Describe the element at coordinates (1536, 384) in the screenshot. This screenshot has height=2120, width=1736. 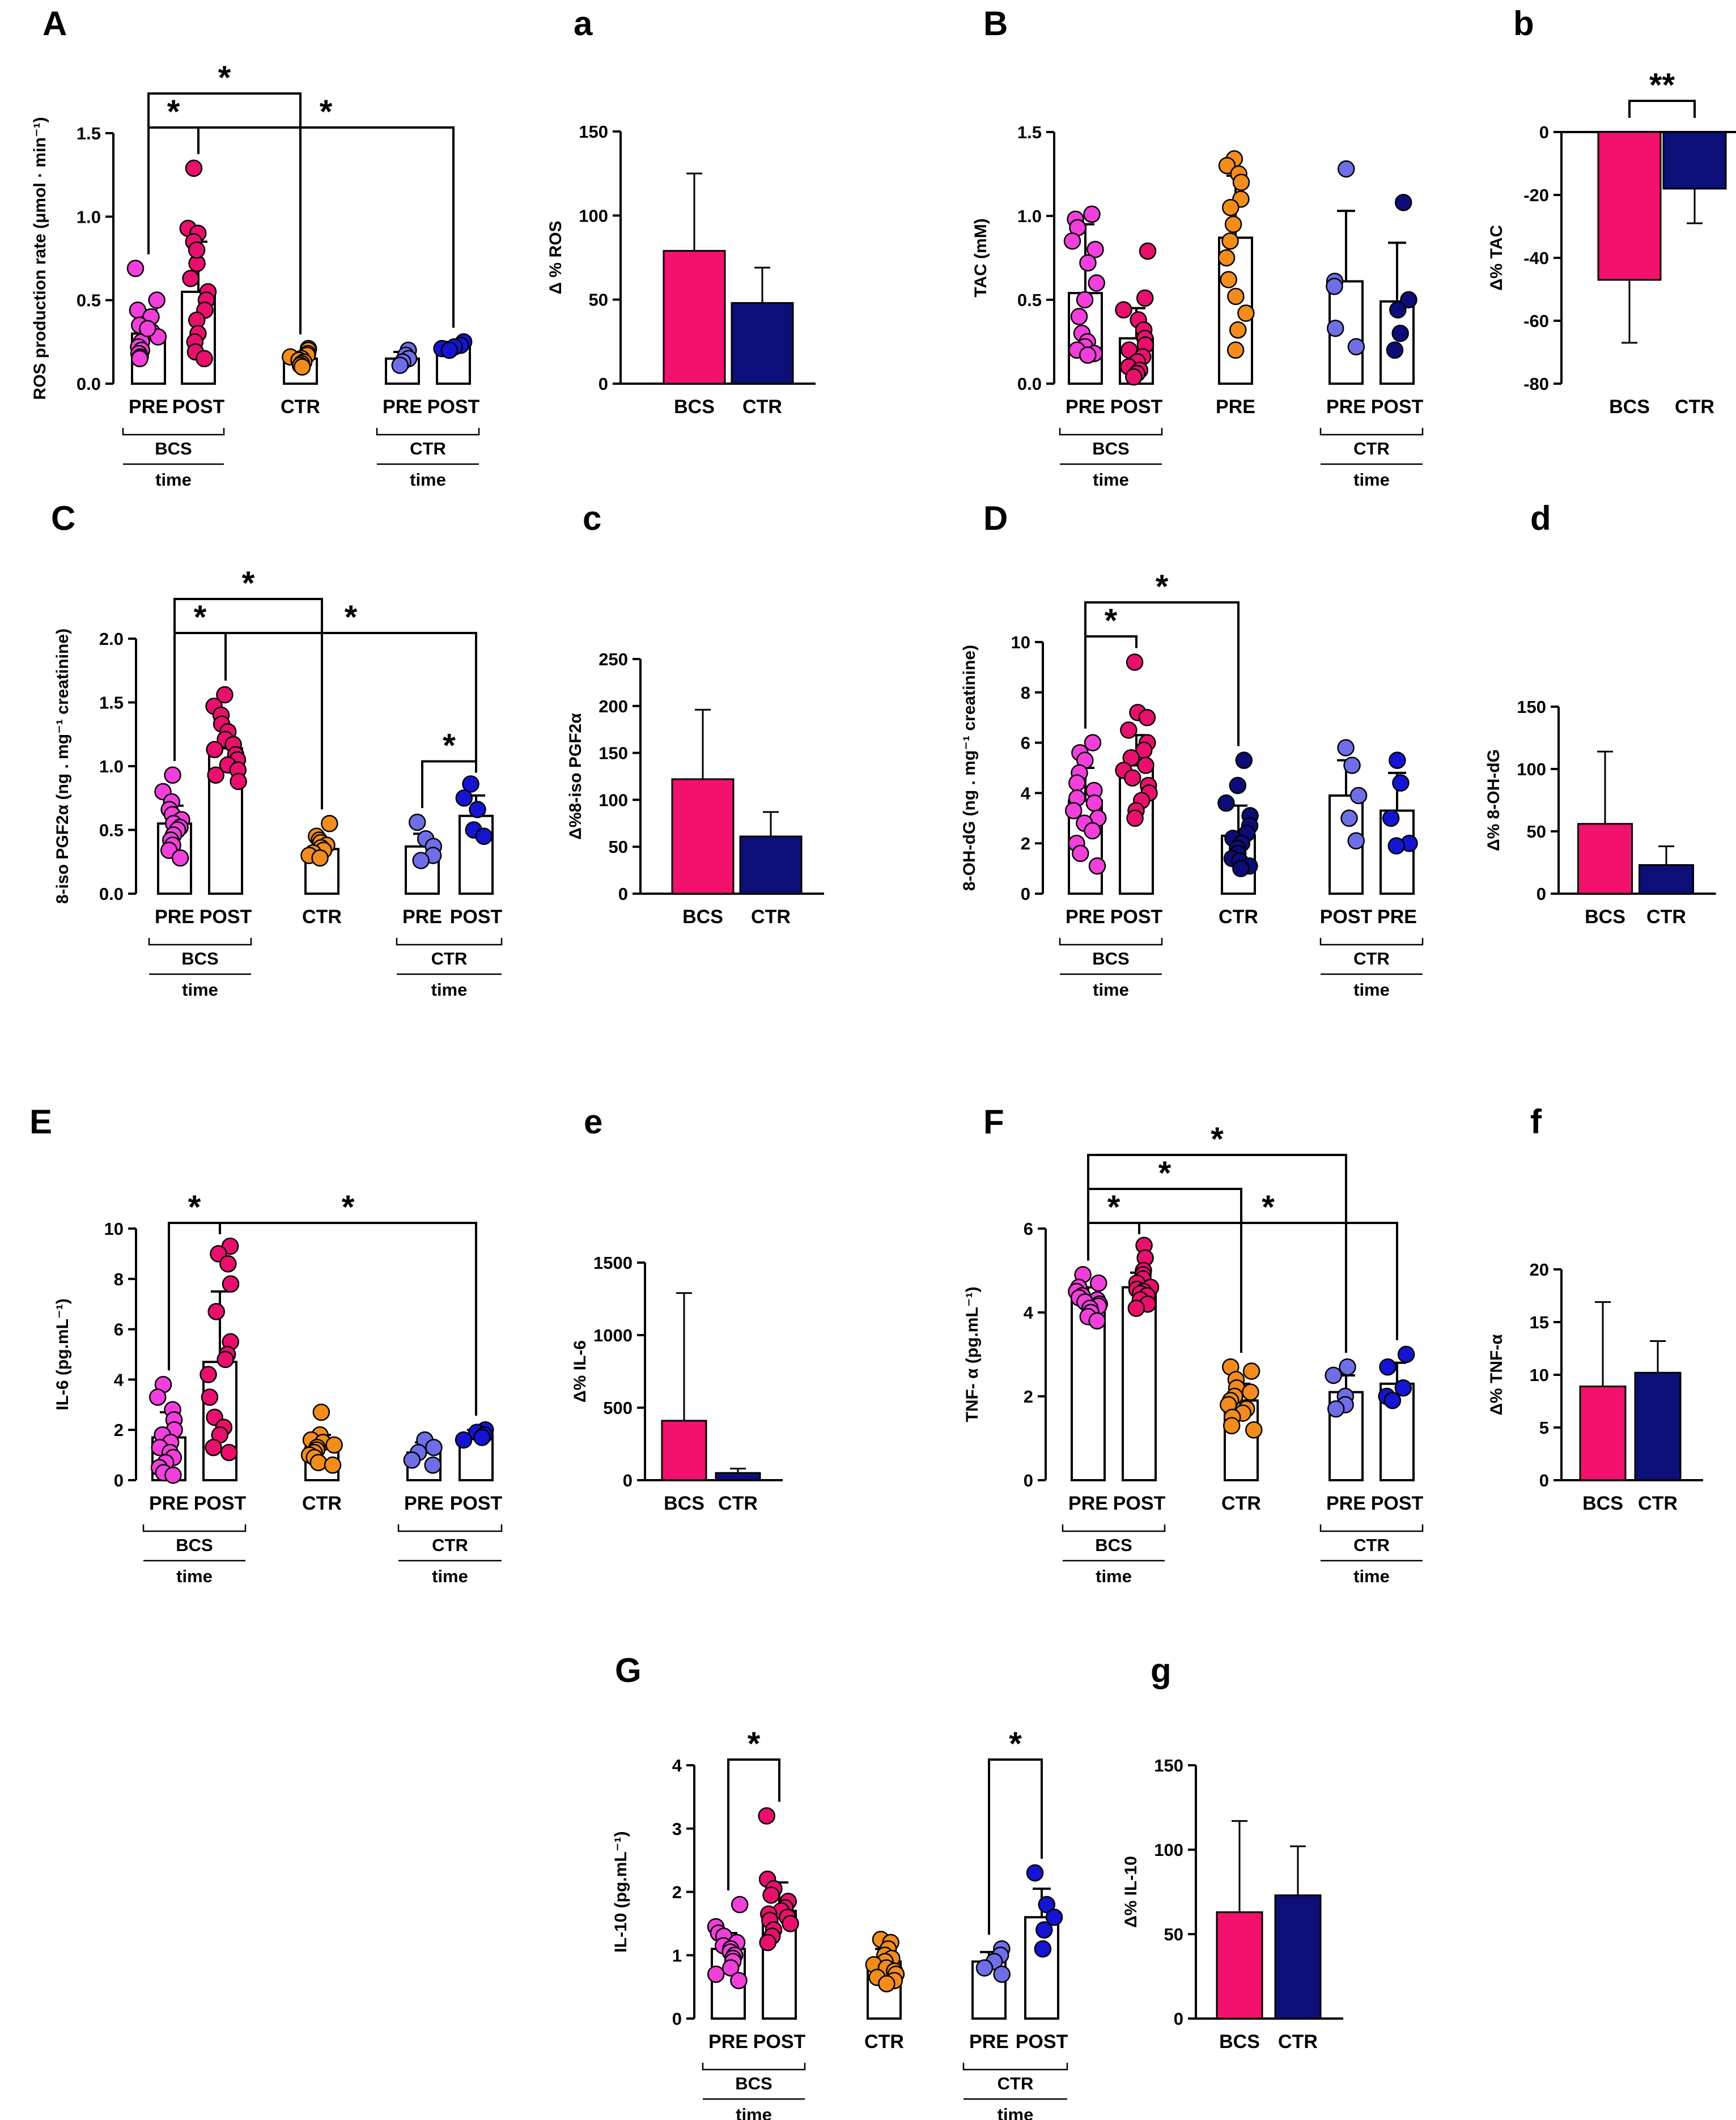
I see `y-tick-label: -80` at that location.